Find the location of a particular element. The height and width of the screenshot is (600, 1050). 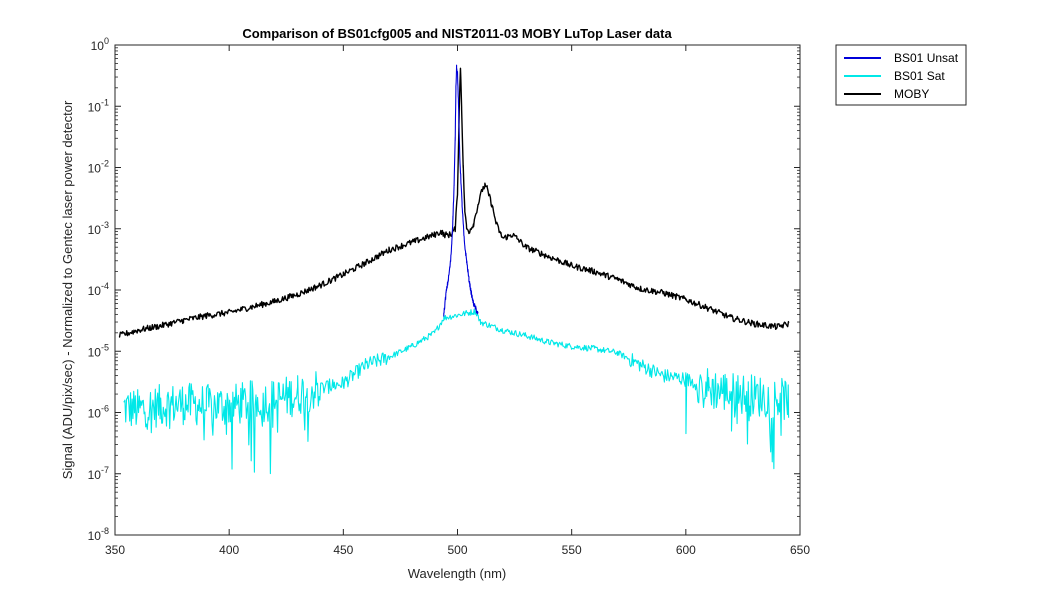

y-tick-label: 10⁻⁷ is located at coordinates (98, 473).